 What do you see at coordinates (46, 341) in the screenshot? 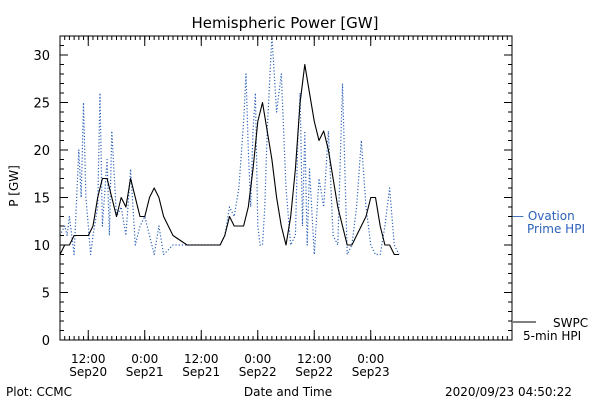
I see `y-tick-label: 0` at bounding box center [46, 341].